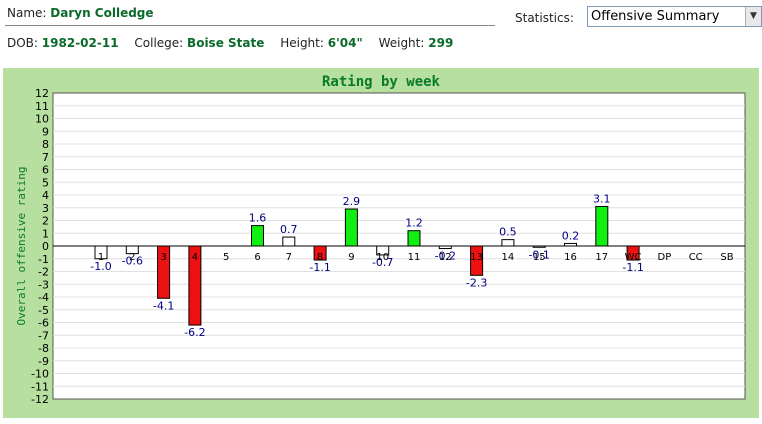 Image resolution: width=762 pixels, height=424 pixels. Describe the element at coordinates (320, 257) in the screenshot. I see `x-tick-label: 8` at that location.